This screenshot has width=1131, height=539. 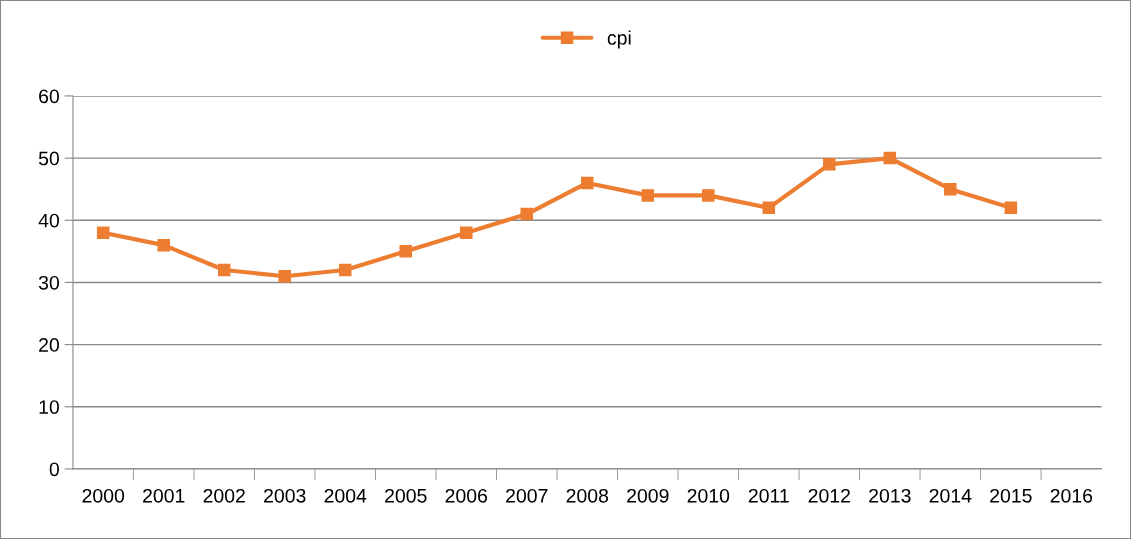 I want to click on y-tick-label: 50, so click(x=48, y=158).